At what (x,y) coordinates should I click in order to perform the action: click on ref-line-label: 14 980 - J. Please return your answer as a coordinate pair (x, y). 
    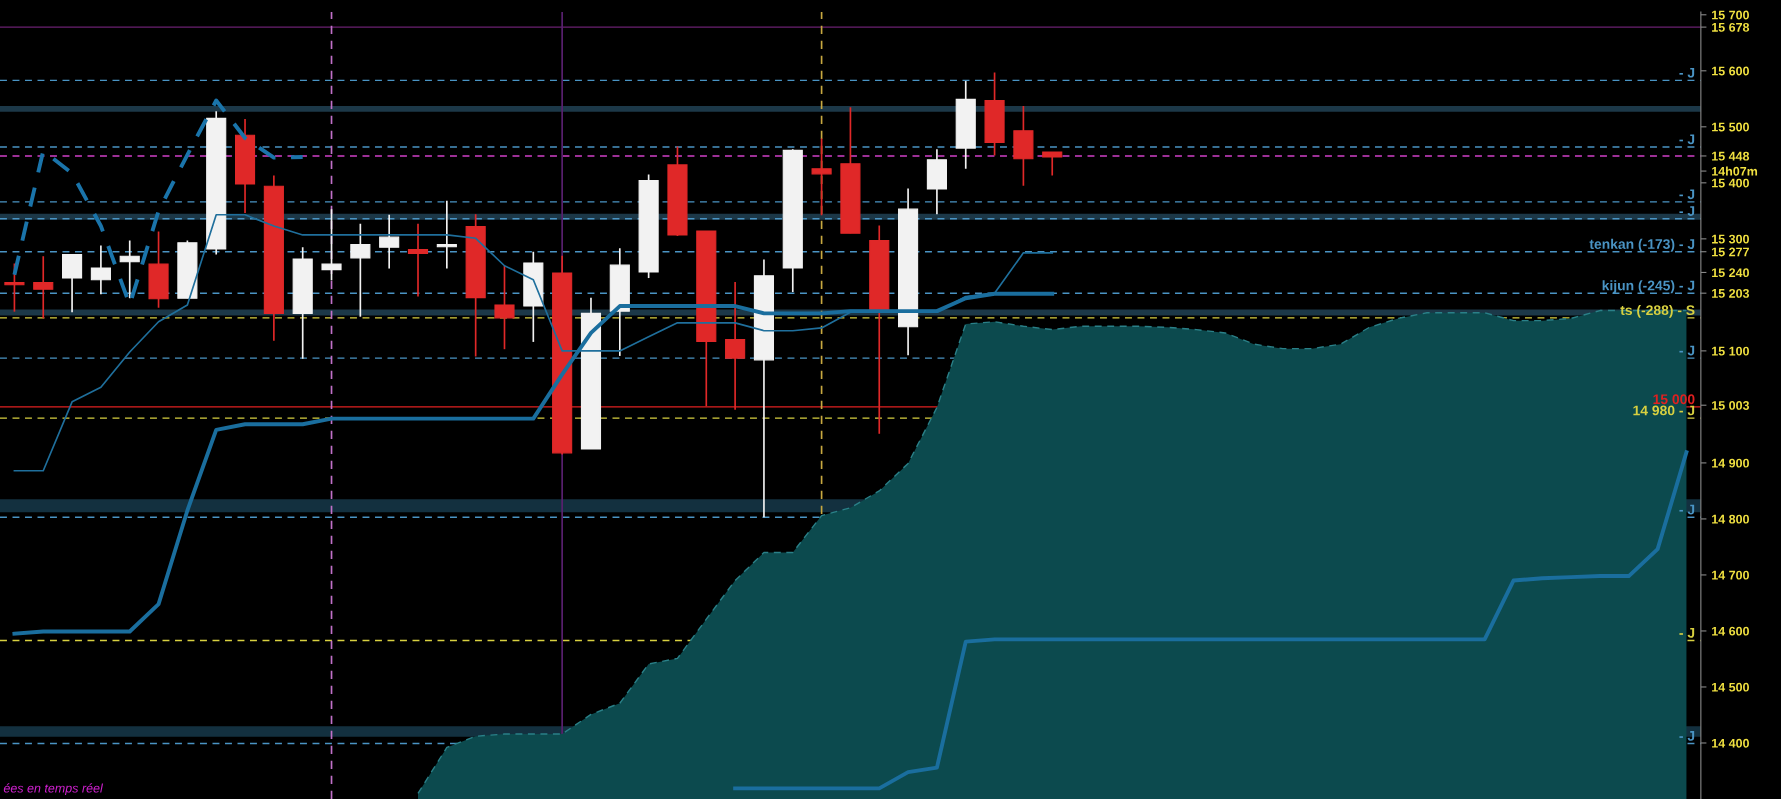
    Looking at the image, I should click on (1664, 410).